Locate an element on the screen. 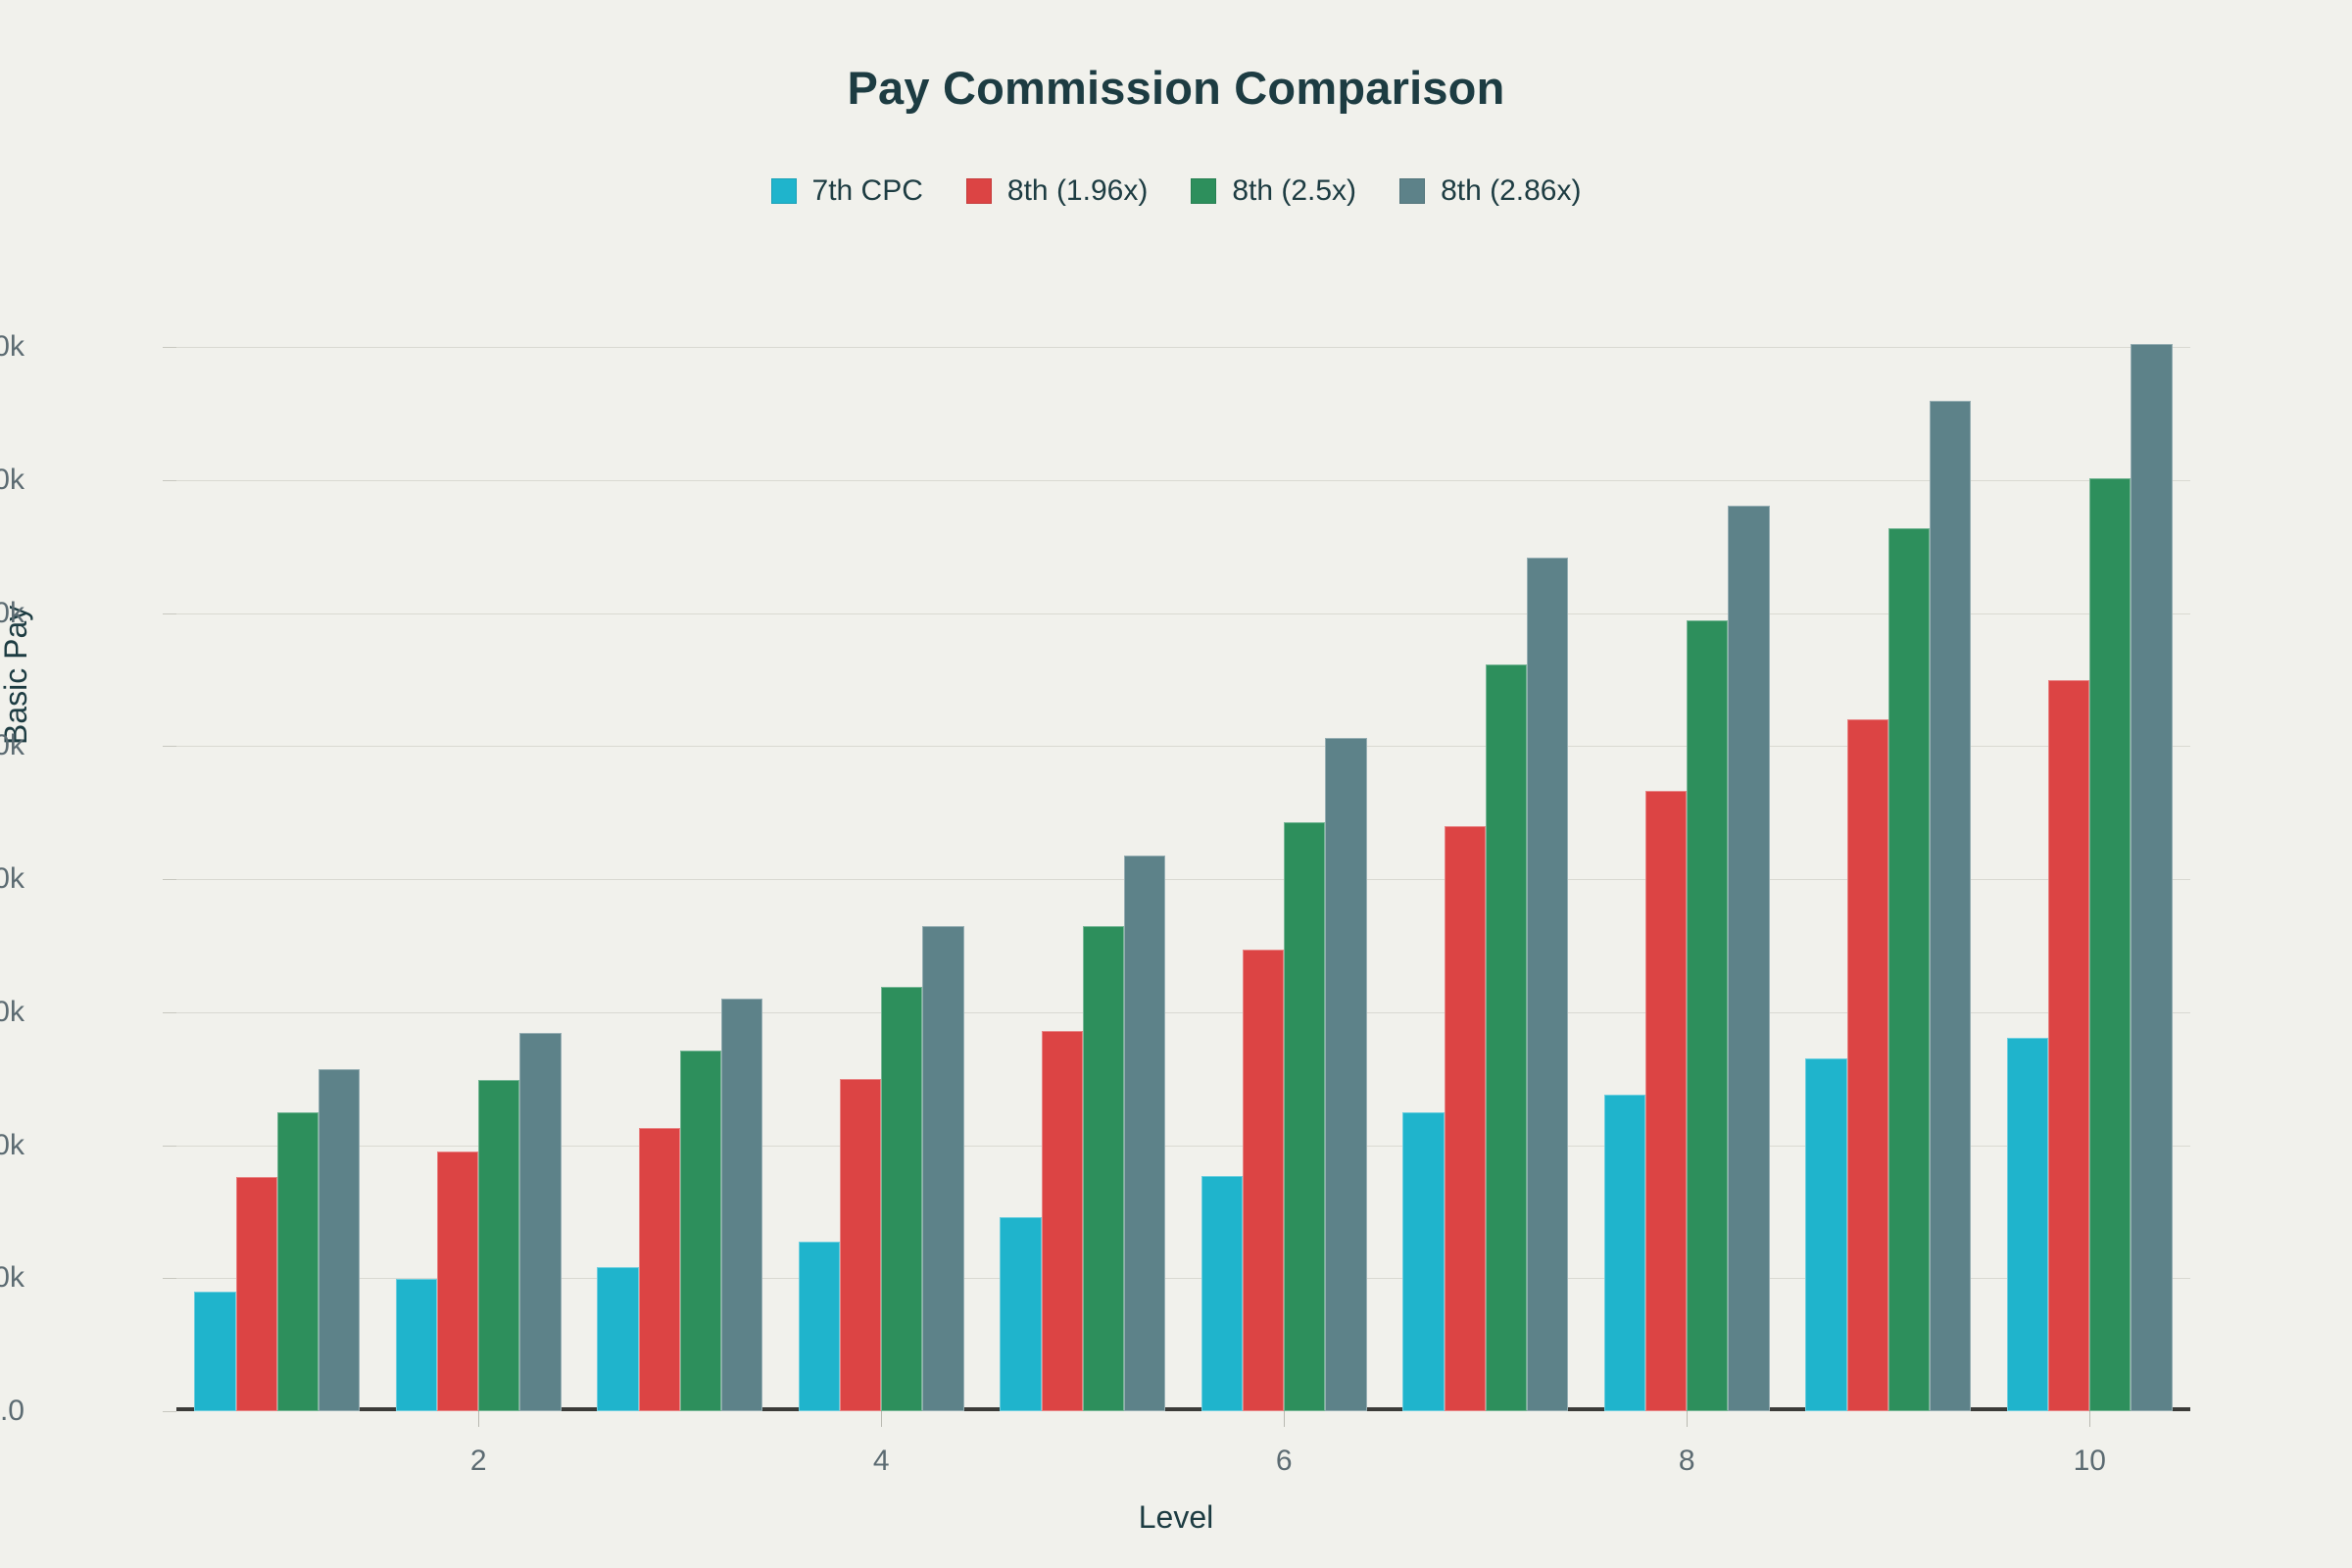  x-tick-label: 10 is located at coordinates (2089, 1461).